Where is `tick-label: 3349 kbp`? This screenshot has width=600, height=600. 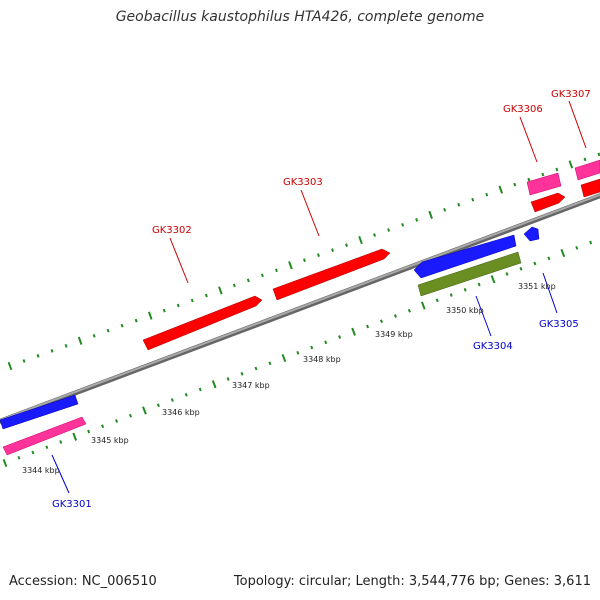 tick-label: 3349 kbp is located at coordinates (394, 334).